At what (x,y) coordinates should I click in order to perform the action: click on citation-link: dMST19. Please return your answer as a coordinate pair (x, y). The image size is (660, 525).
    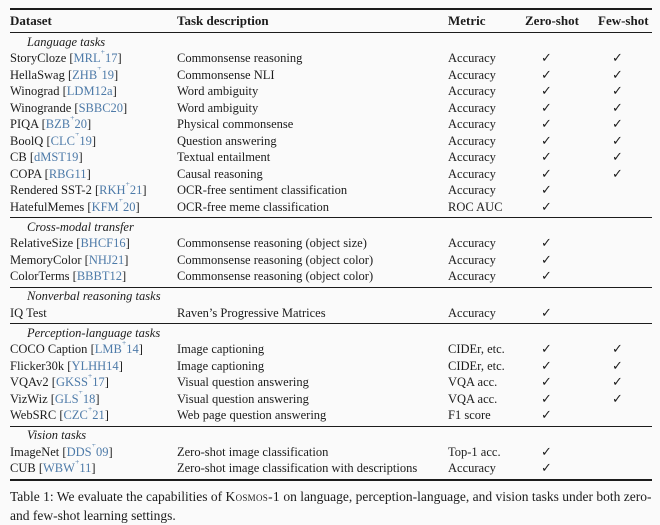
    Looking at the image, I should click on (56, 157).